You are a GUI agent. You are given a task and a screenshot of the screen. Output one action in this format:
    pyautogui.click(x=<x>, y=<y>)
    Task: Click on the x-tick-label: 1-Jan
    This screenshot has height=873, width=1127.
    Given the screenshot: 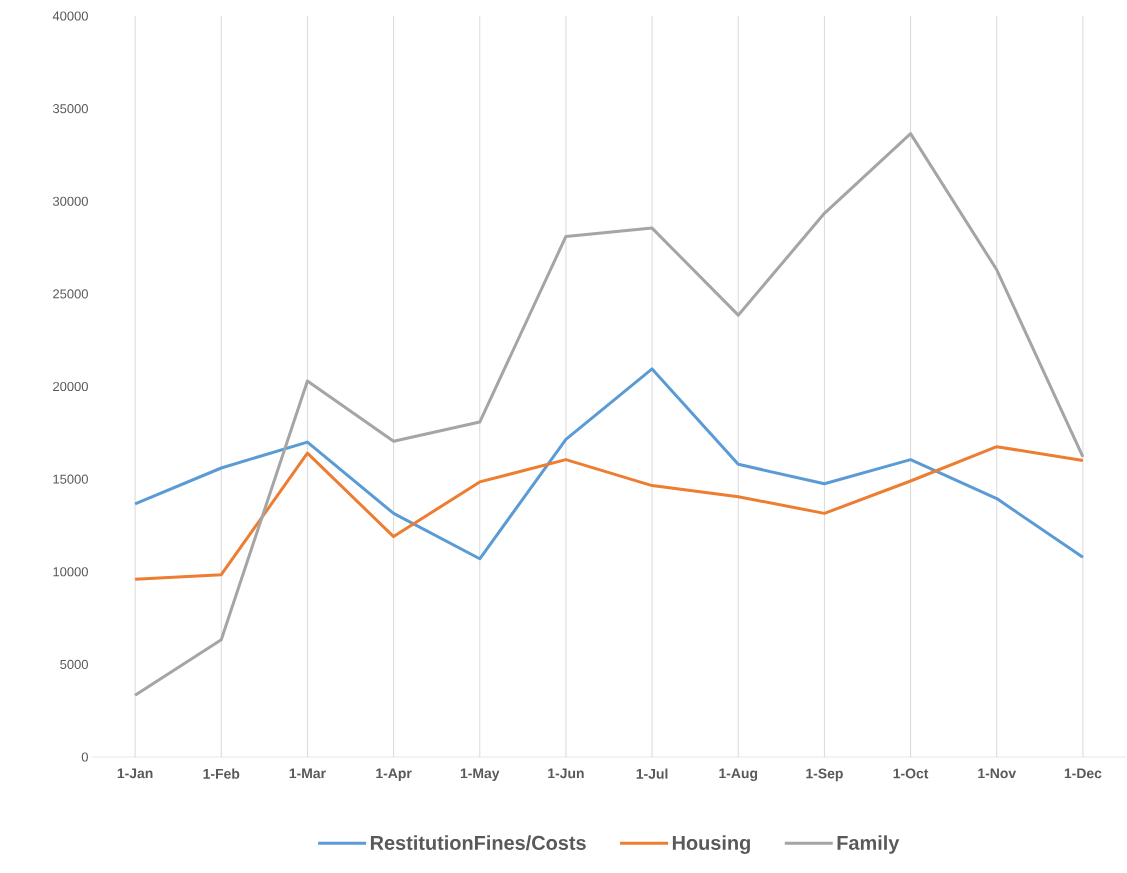 What is the action you would take?
    pyautogui.click(x=135, y=773)
    